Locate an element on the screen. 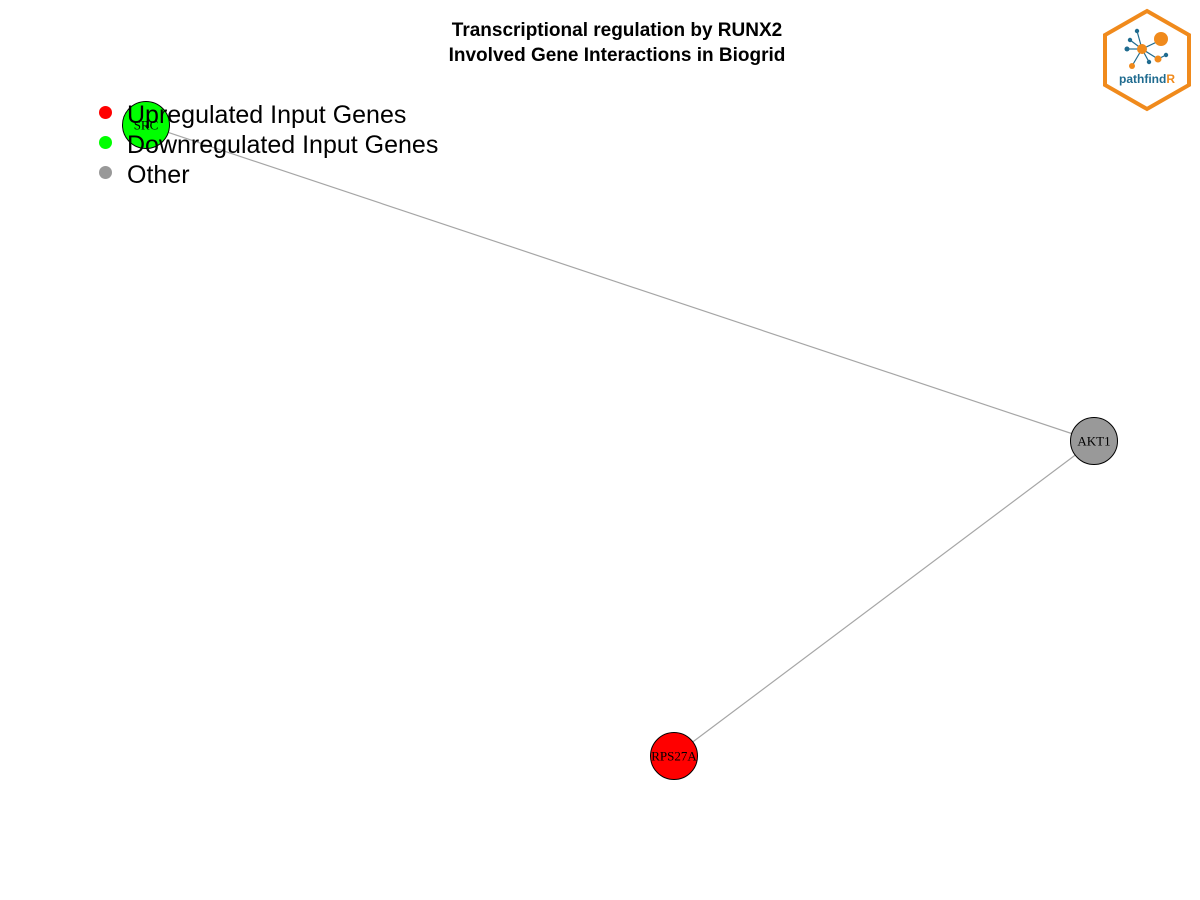 The width and height of the screenshot is (1200, 900). pathfindr-logo: pathfindR is located at coordinates (1147, 60).